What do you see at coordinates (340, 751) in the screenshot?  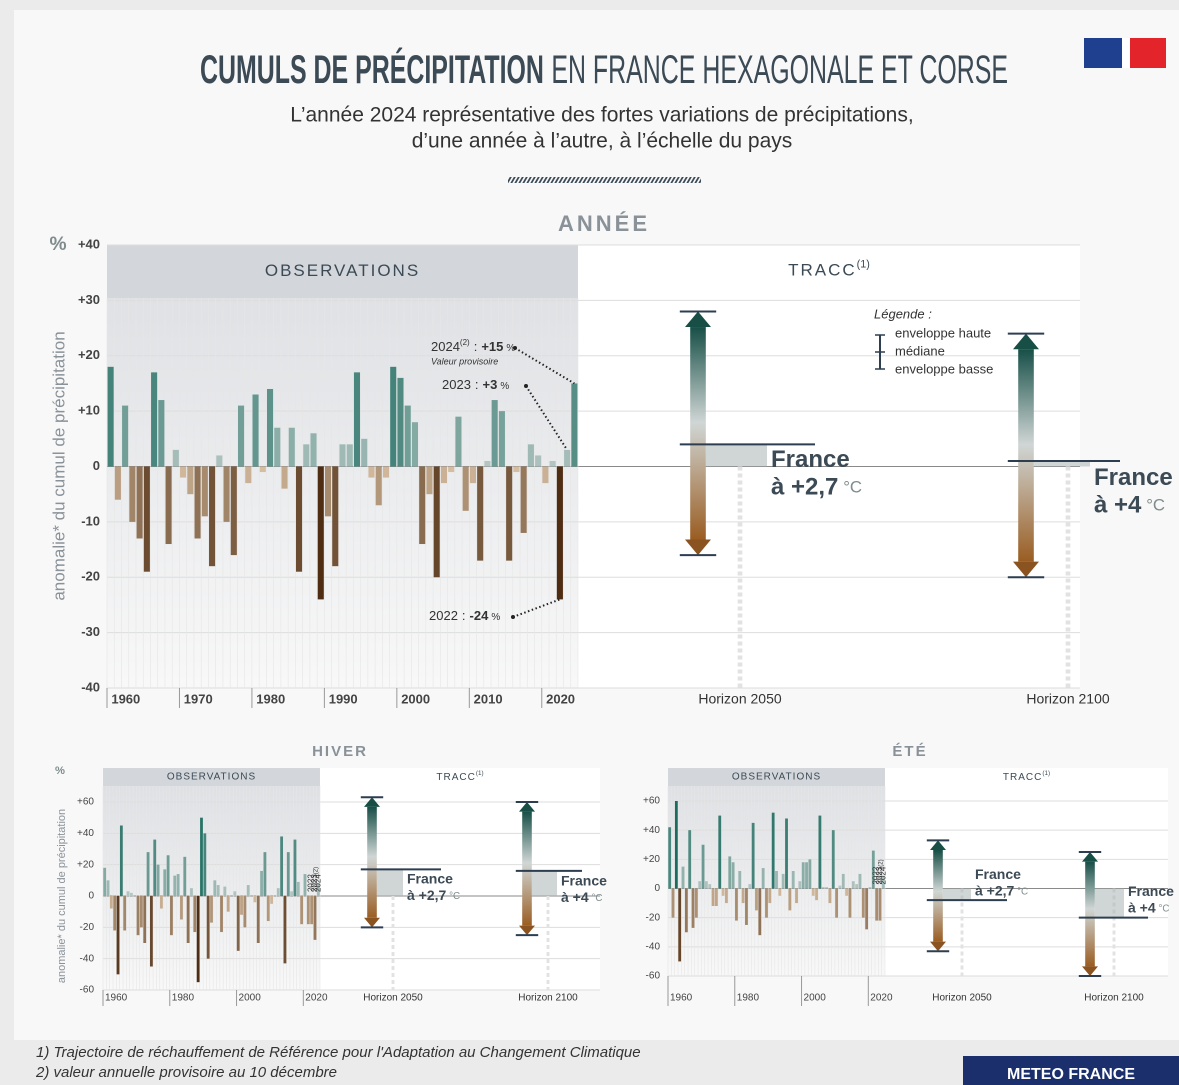 I see `panel-title: HIVER` at bounding box center [340, 751].